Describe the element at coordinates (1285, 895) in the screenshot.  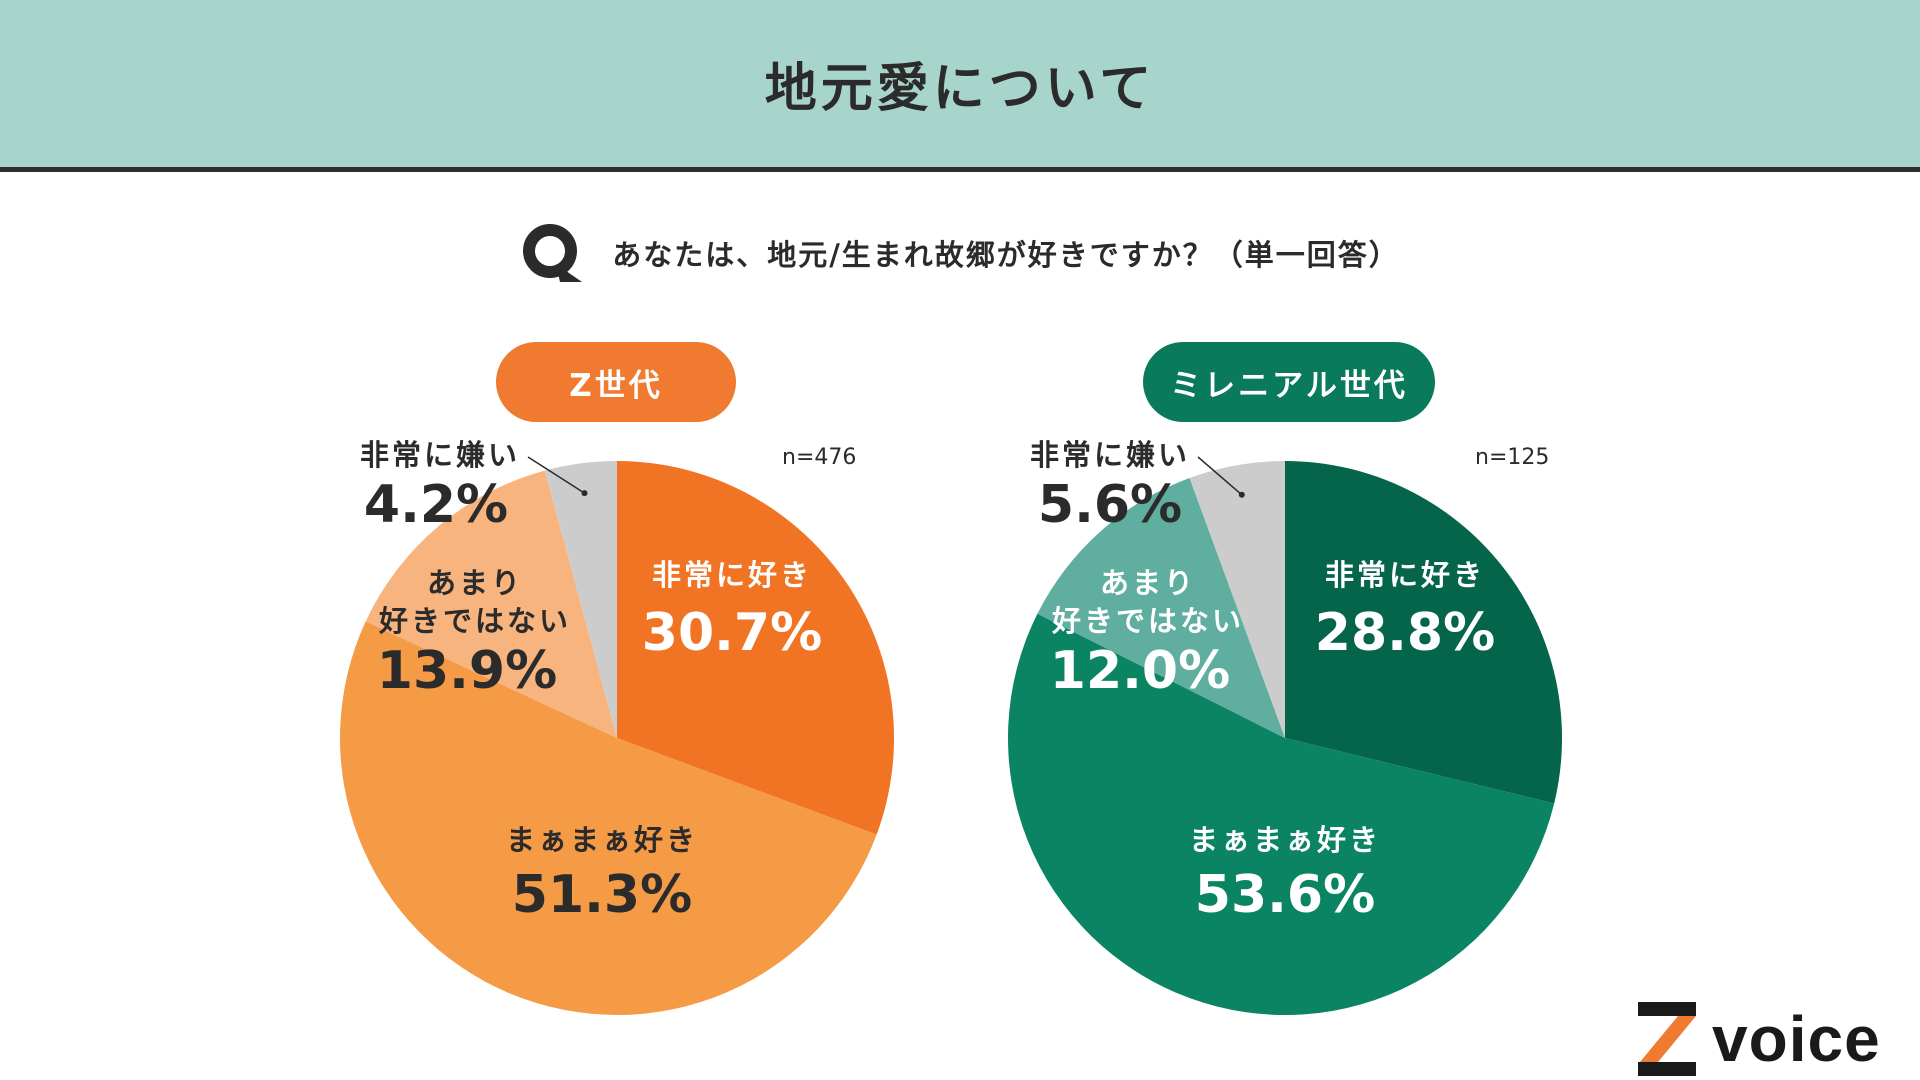
I see `slice-value-1-somewhat-like: 53.6%` at that location.